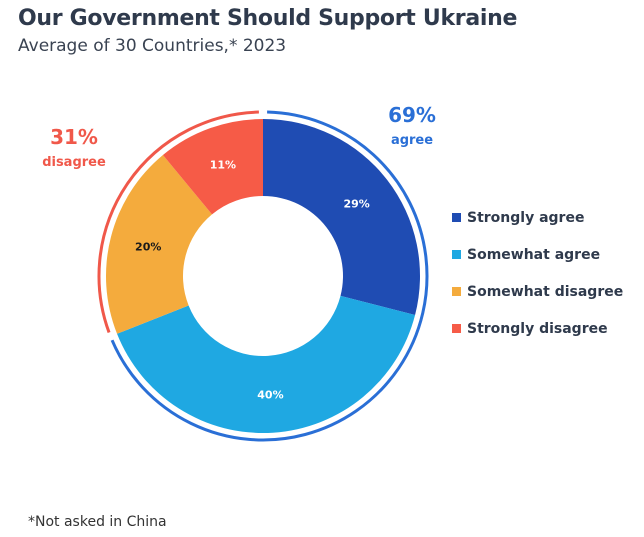 The height and width of the screenshot is (537, 644). I want to click on group-ring-disagree, so click(178, 222).